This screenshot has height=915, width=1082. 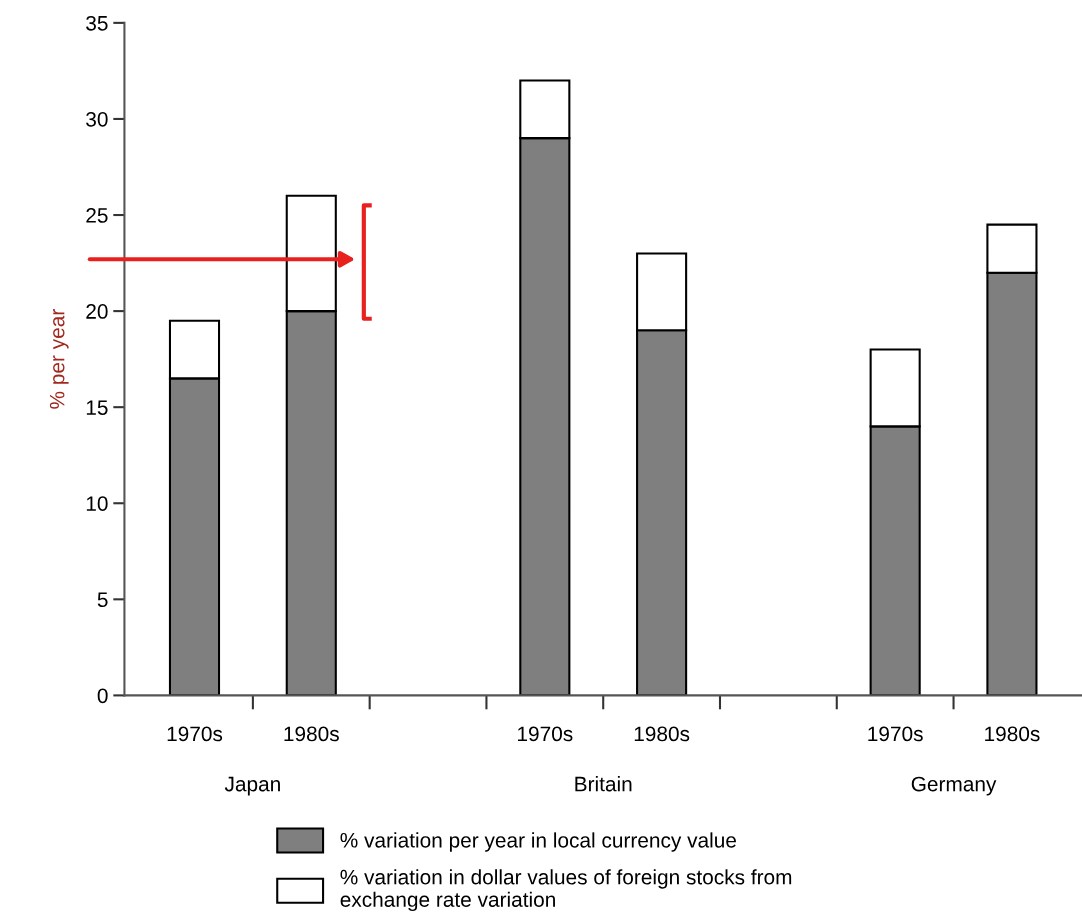 What do you see at coordinates (97, 215) in the screenshot?
I see `y-tick-label: 25` at bounding box center [97, 215].